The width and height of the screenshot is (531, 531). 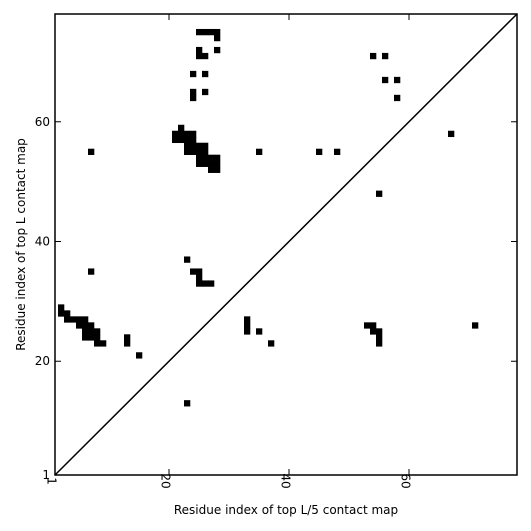 I want to click on y-tick-label: 60, so click(x=42, y=122).